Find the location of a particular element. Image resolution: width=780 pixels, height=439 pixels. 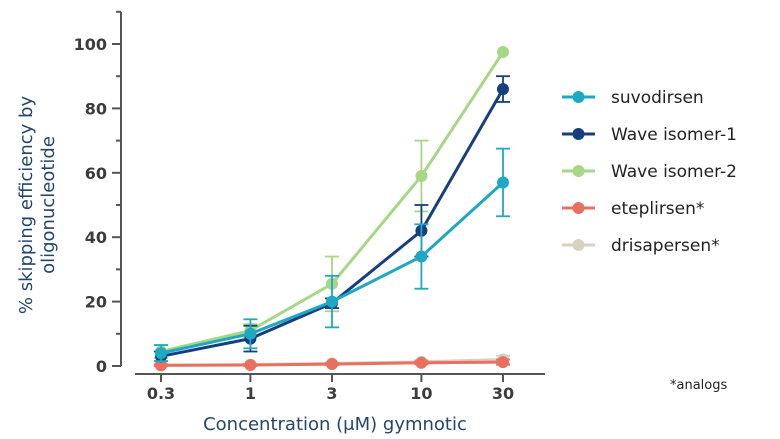

legend-item: Wave isomer-1 is located at coordinates (649, 135).